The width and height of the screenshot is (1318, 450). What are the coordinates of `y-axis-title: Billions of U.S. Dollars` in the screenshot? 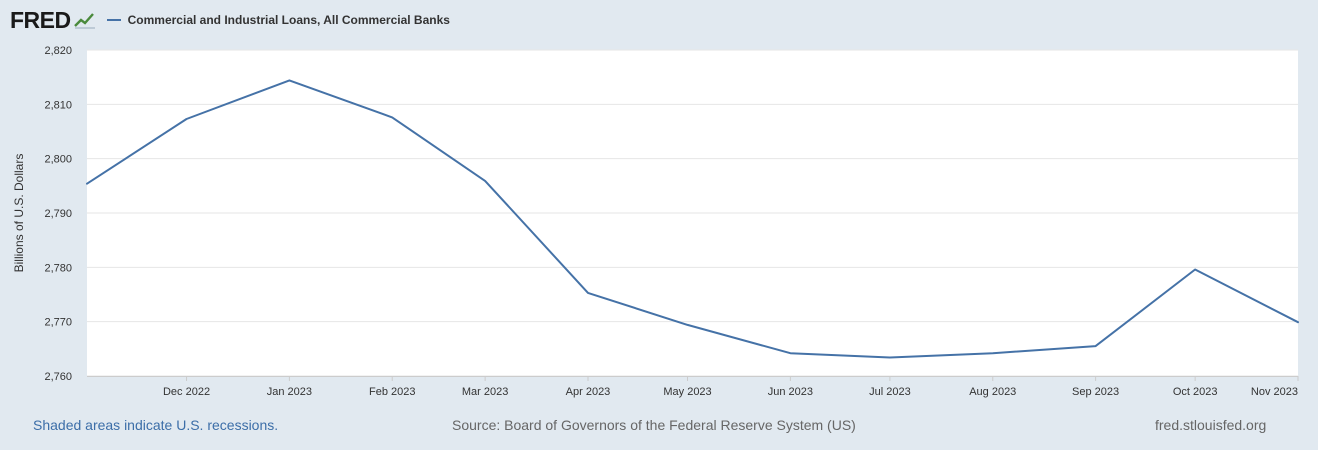 It's located at (19, 213).